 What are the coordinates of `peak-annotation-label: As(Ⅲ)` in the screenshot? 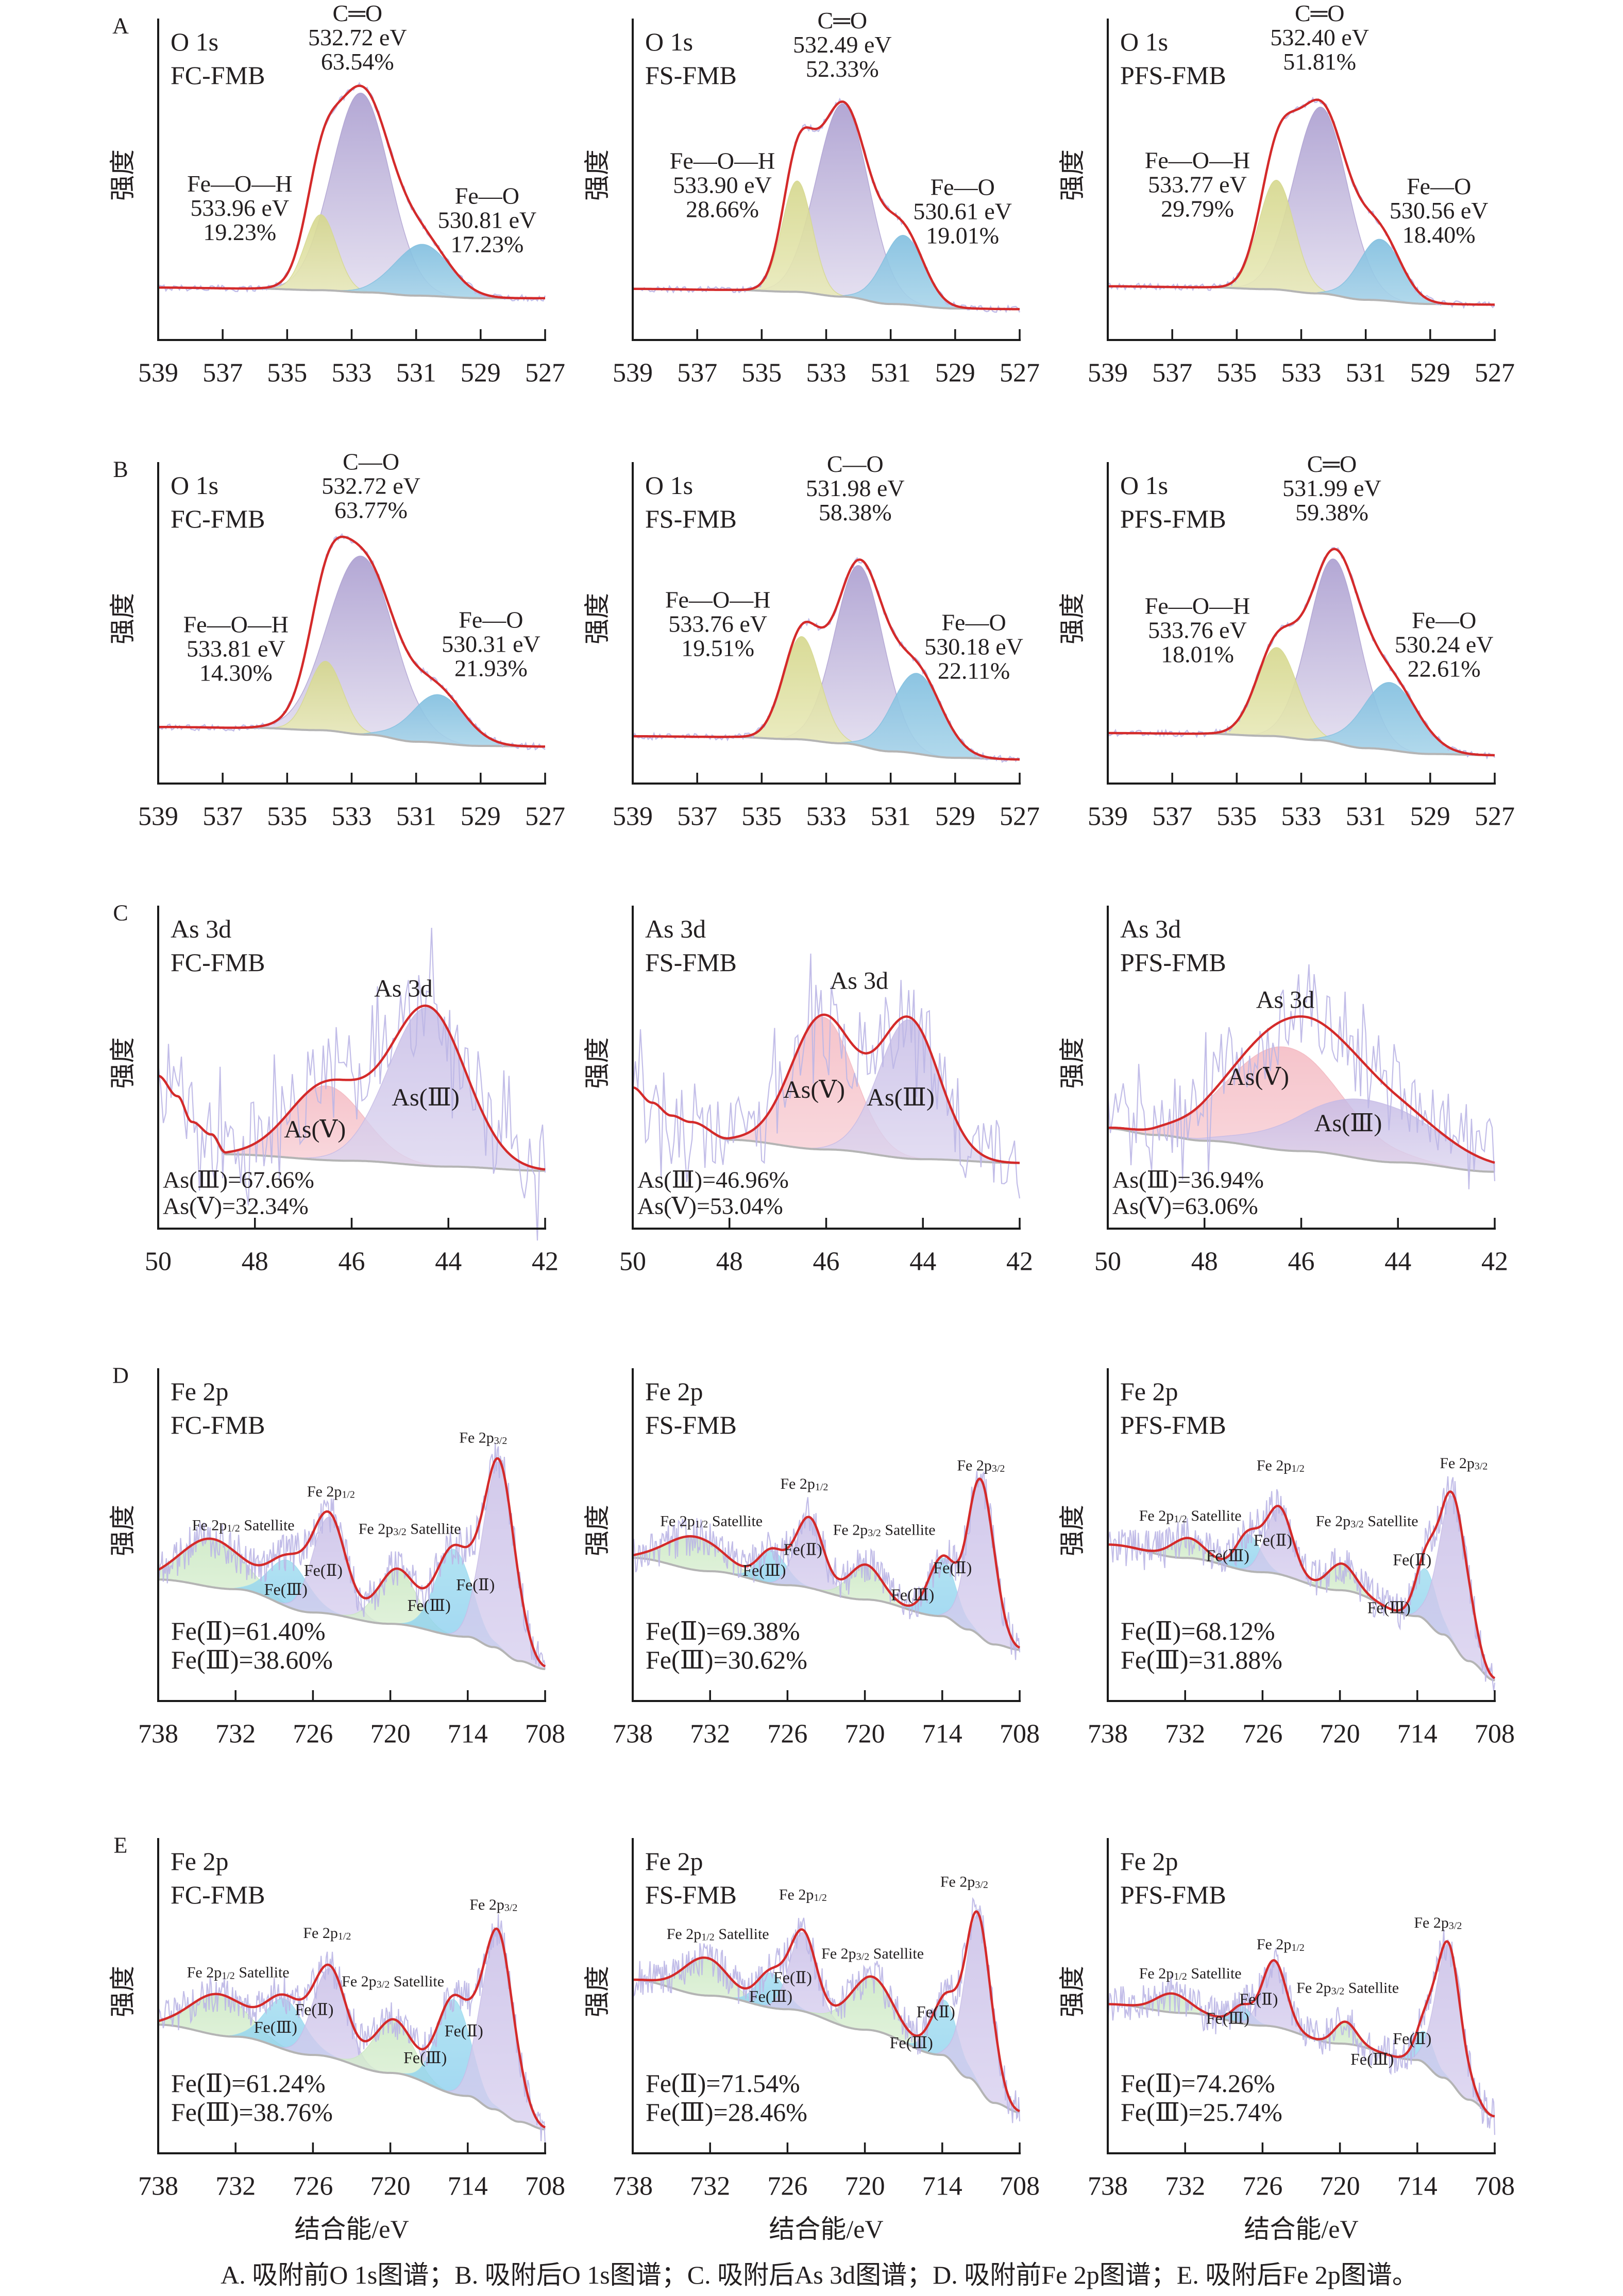 It's located at (1348, 1124).